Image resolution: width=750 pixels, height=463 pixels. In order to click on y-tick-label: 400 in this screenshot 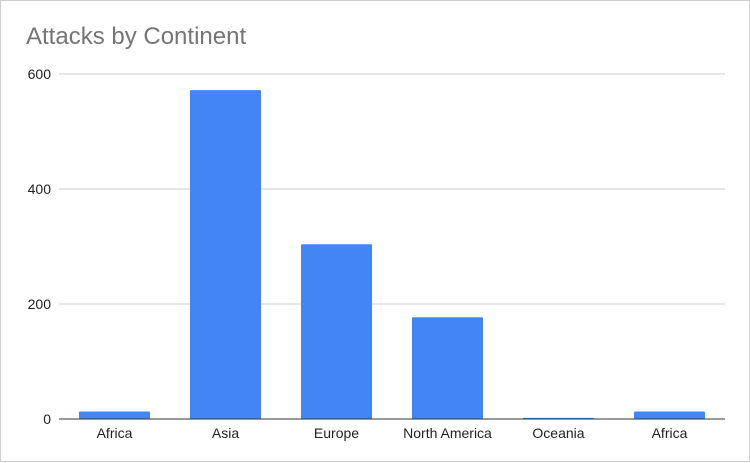, I will do `click(40, 189)`.